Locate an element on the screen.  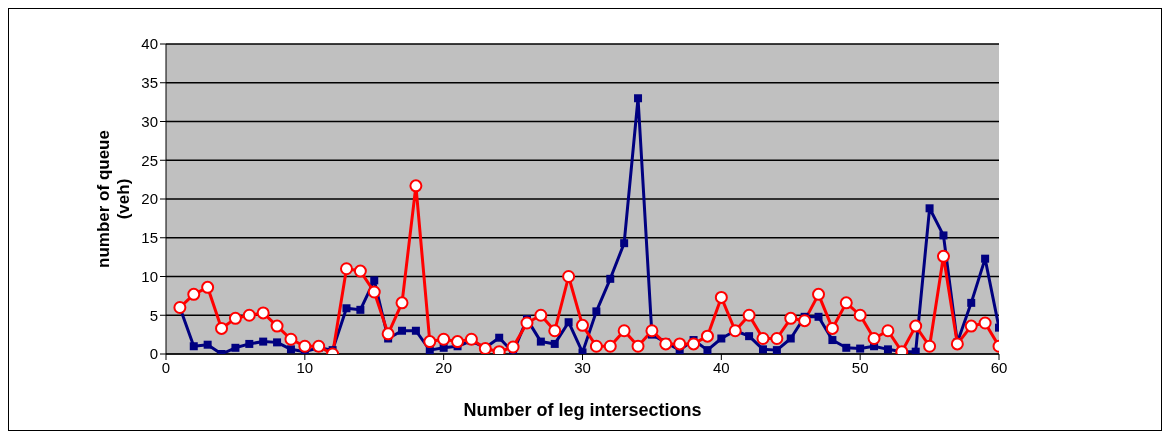
y-tick-label: 0 is located at coordinates (153, 354).